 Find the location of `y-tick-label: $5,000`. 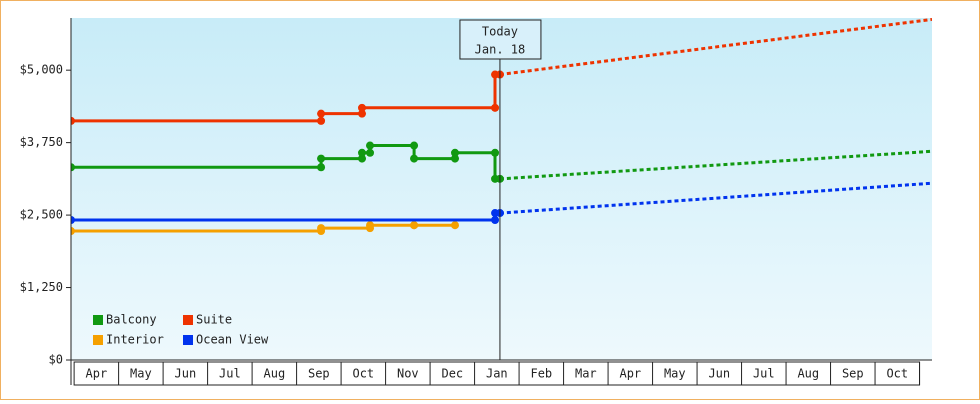

y-tick-label: $5,000 is located at coordinates (41, 70).